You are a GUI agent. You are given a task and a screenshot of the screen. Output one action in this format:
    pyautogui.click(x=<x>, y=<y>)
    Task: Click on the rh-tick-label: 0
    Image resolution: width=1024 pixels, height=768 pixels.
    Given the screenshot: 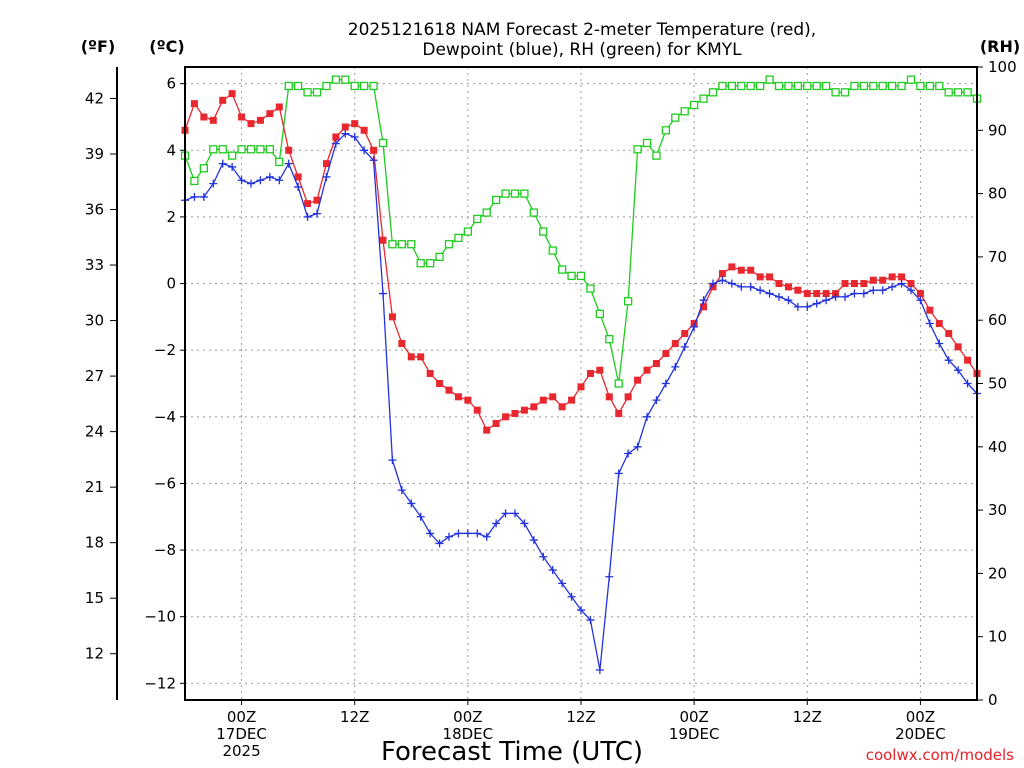 What is the action you would take?
    pyautogui.click(x=993, y=700)
    